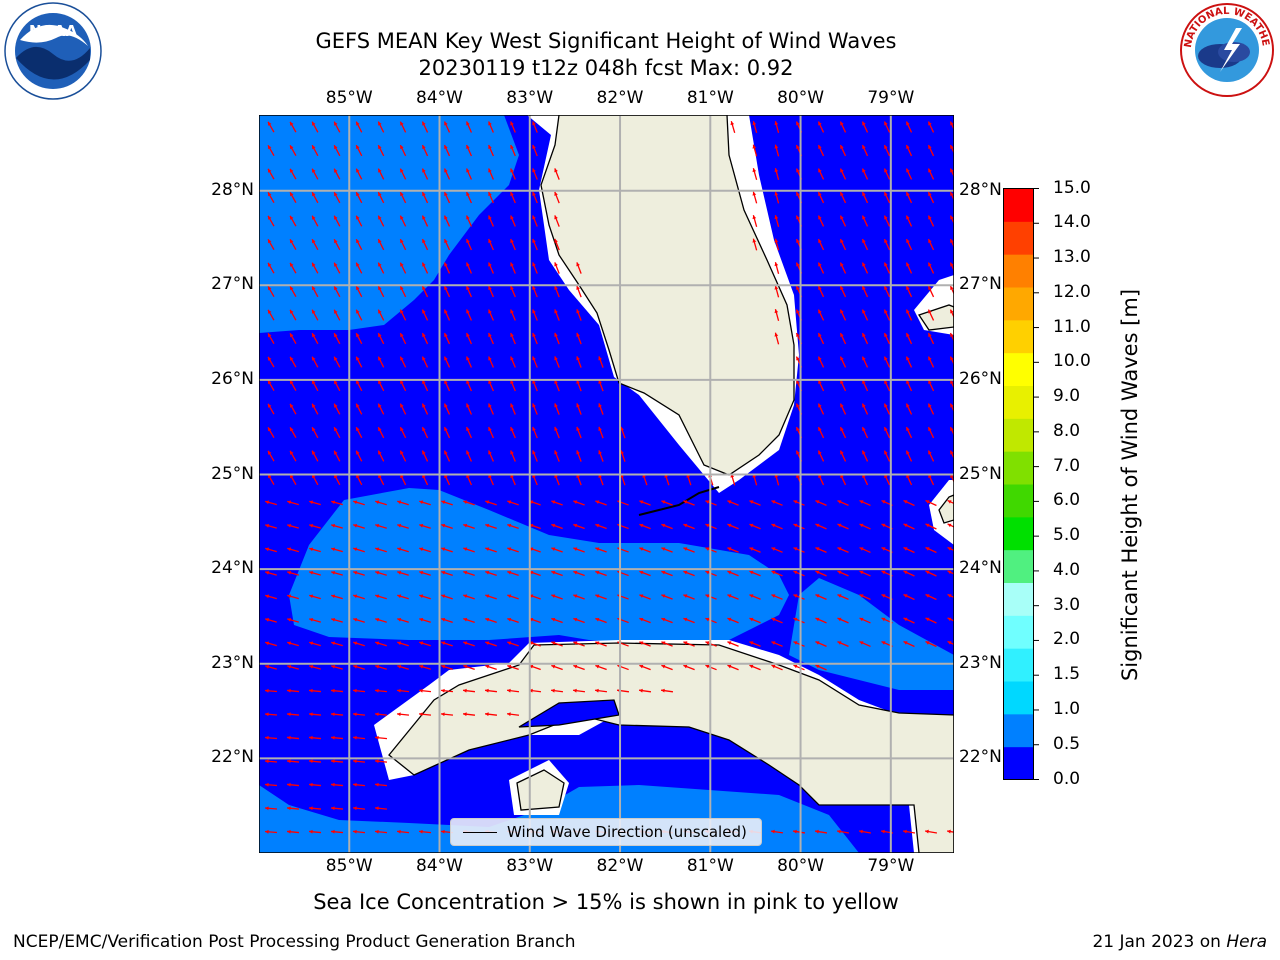  Describe the element at coordinates (232, 757) in the screenshot. I see `latitude-label-left: 22°N` at that location.